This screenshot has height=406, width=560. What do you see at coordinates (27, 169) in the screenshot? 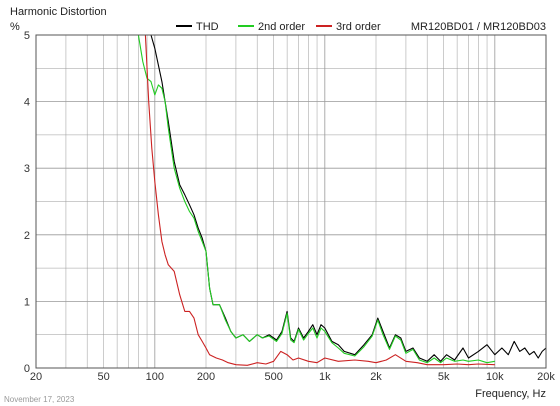
I see `y-tick-label: 3` at bounding box center [27, 169].